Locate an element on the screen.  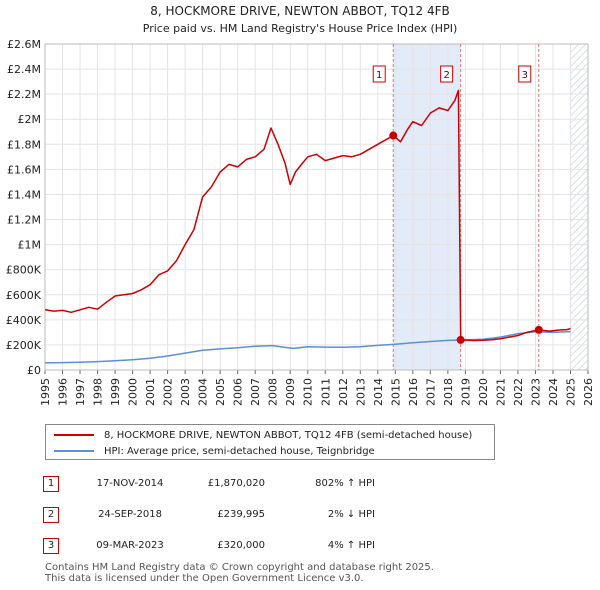
x-tick-label: 2024 is located at coordinates (553, 392).